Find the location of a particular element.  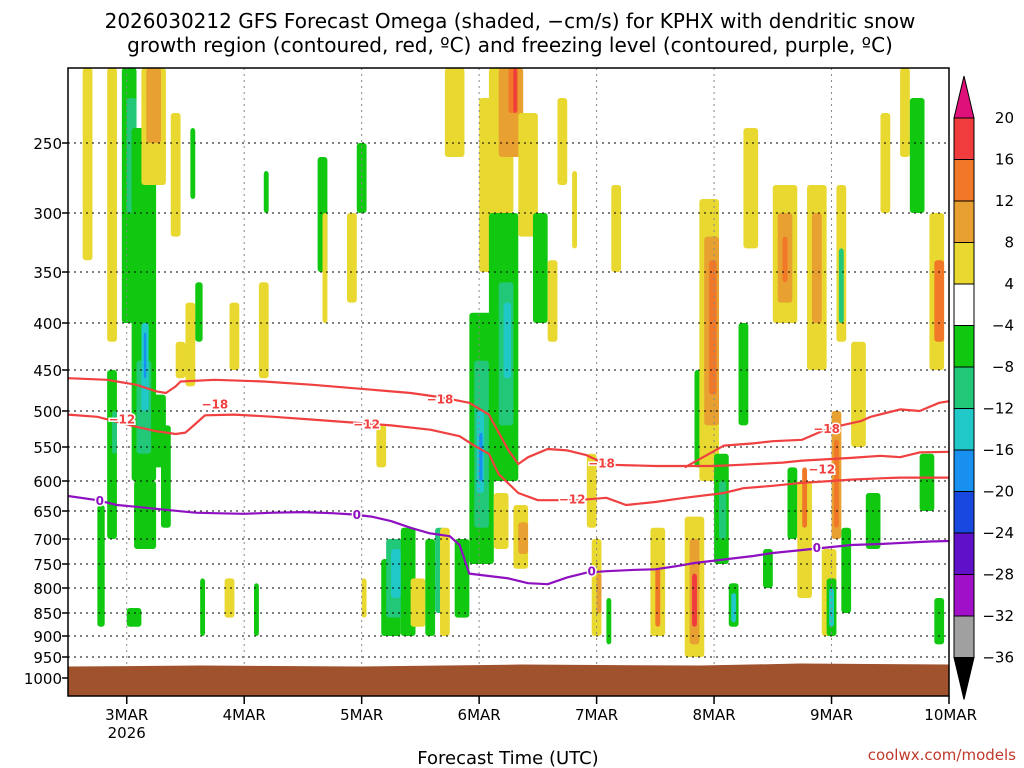

contour-label-8: −18 is located at coordinates (214, 404).